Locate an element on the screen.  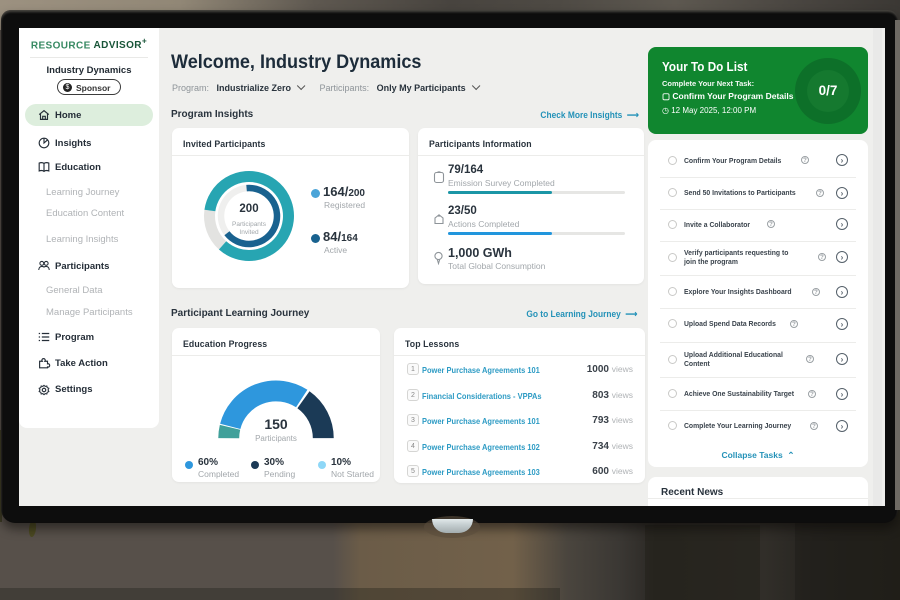
svg-text: Participants is located at coordinates (249, 224).